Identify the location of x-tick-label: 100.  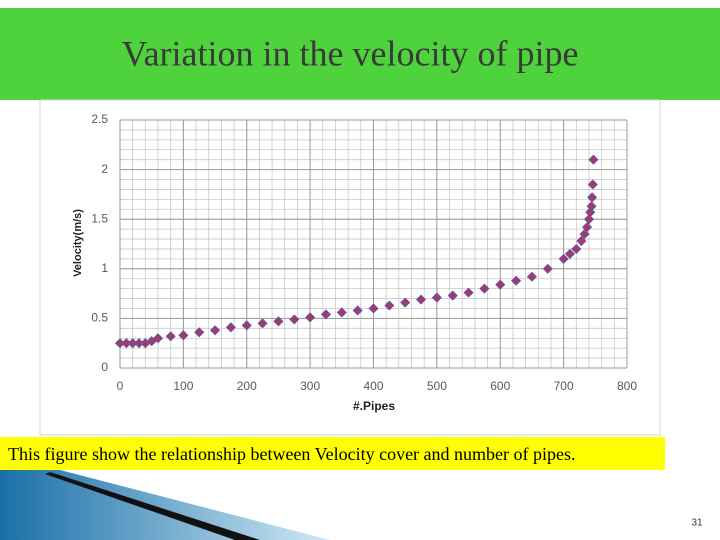
(183, 386).